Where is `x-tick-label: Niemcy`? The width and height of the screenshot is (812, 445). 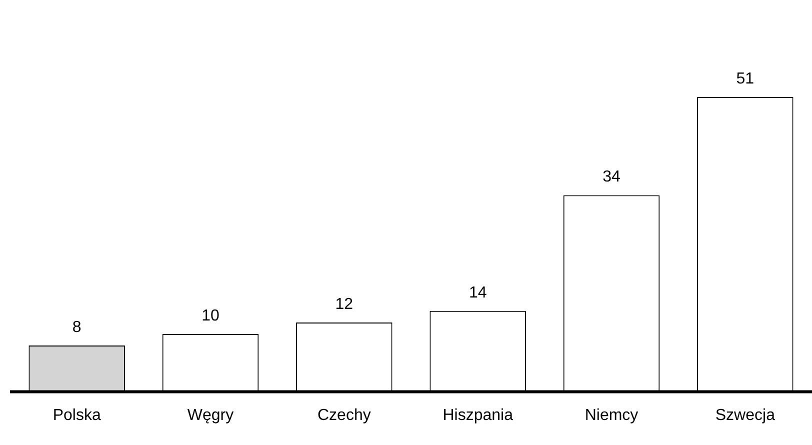 x-tick-label: Niemcy is located at coordinates (611, 415).